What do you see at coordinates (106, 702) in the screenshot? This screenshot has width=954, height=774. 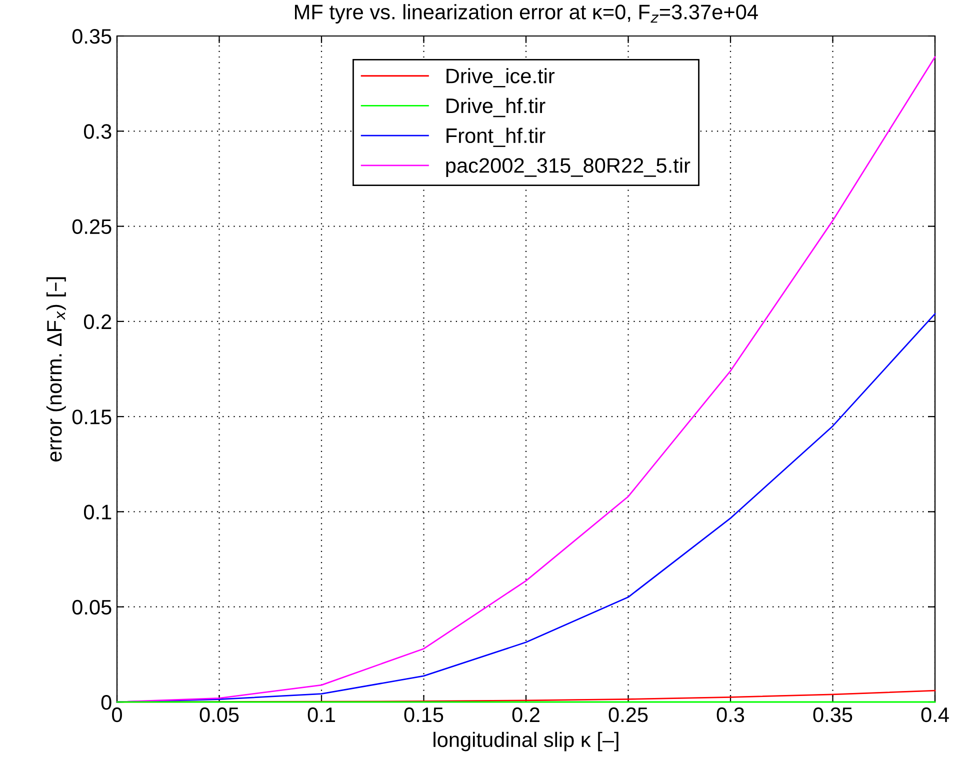 I see `y-tick-label: 0` at bounding box center [106, 702].